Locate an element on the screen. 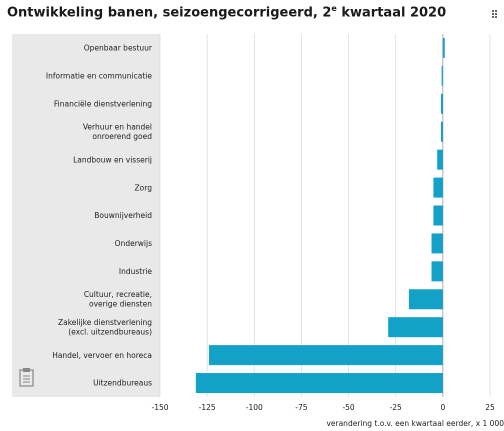  category-label: Industrie is located at coordinates (135, 271).